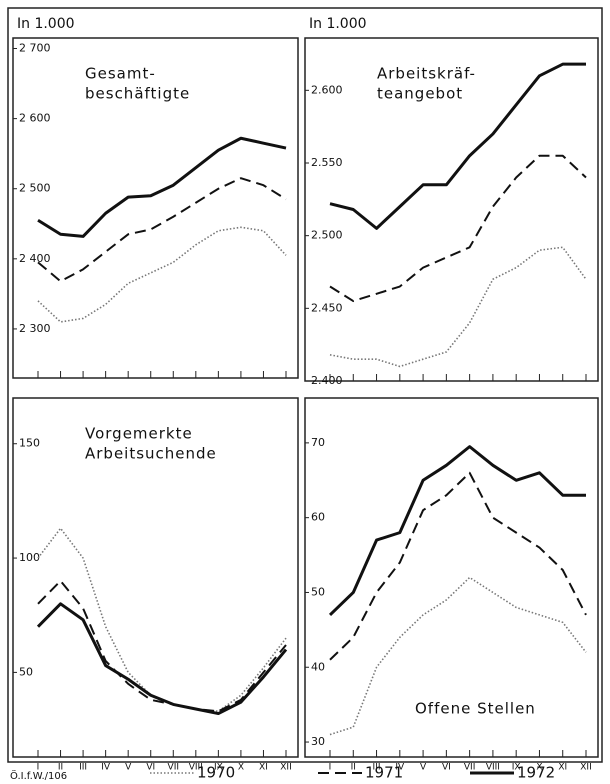  What do you see at coordinates (327, 307) in the screenshot?
I see `y-tick-label: 2.450` at bounding box center [327, 307].